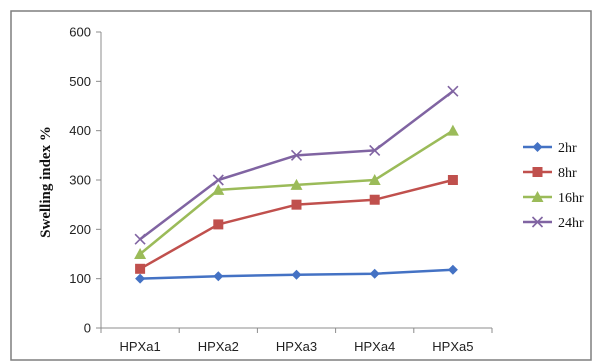 The width and height of the screenshot is (596, 363). Describe the element at coordinates (567, 148) in the screenshot. I see `legend-label-2hr: 2hr` at that location.